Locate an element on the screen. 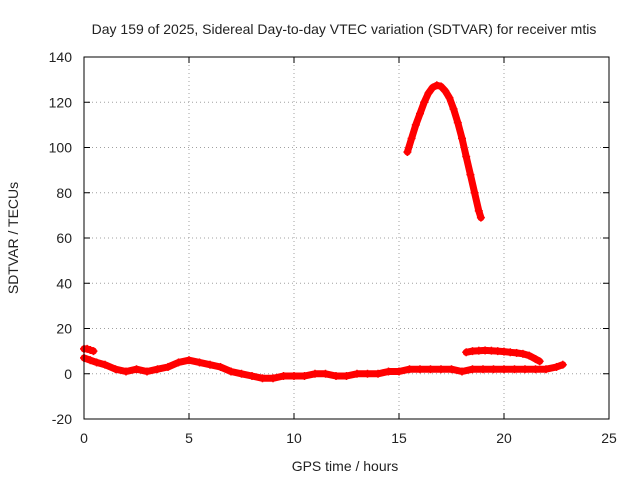  y-tick-label: 100 is located at coordinates (61, 148).